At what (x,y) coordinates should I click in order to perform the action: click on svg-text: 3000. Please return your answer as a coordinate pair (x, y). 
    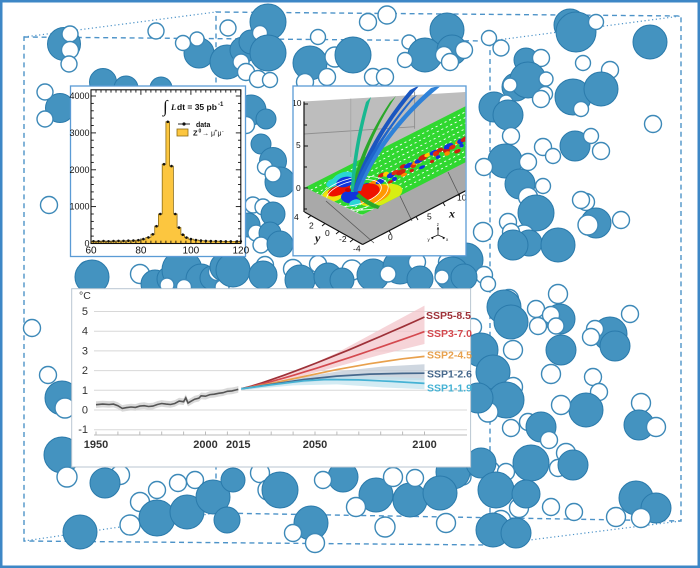
    Looking at the image, I should click on (79, 133).